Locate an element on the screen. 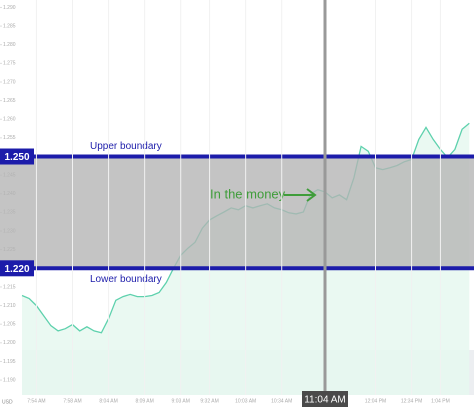  boundary-name: Lower boundary is located at coordinates (126, 279).